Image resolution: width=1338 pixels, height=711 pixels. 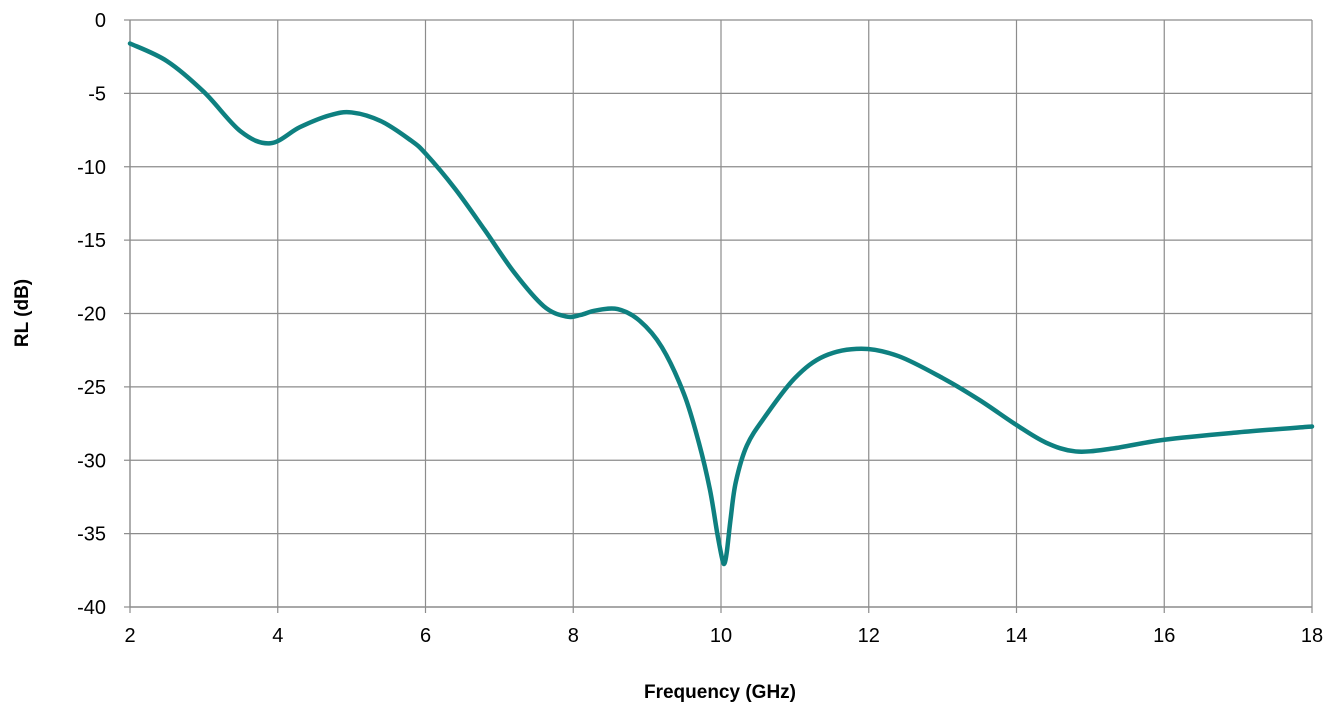 I want to click on x-tick-label: 6, so click(x=425, y=636).